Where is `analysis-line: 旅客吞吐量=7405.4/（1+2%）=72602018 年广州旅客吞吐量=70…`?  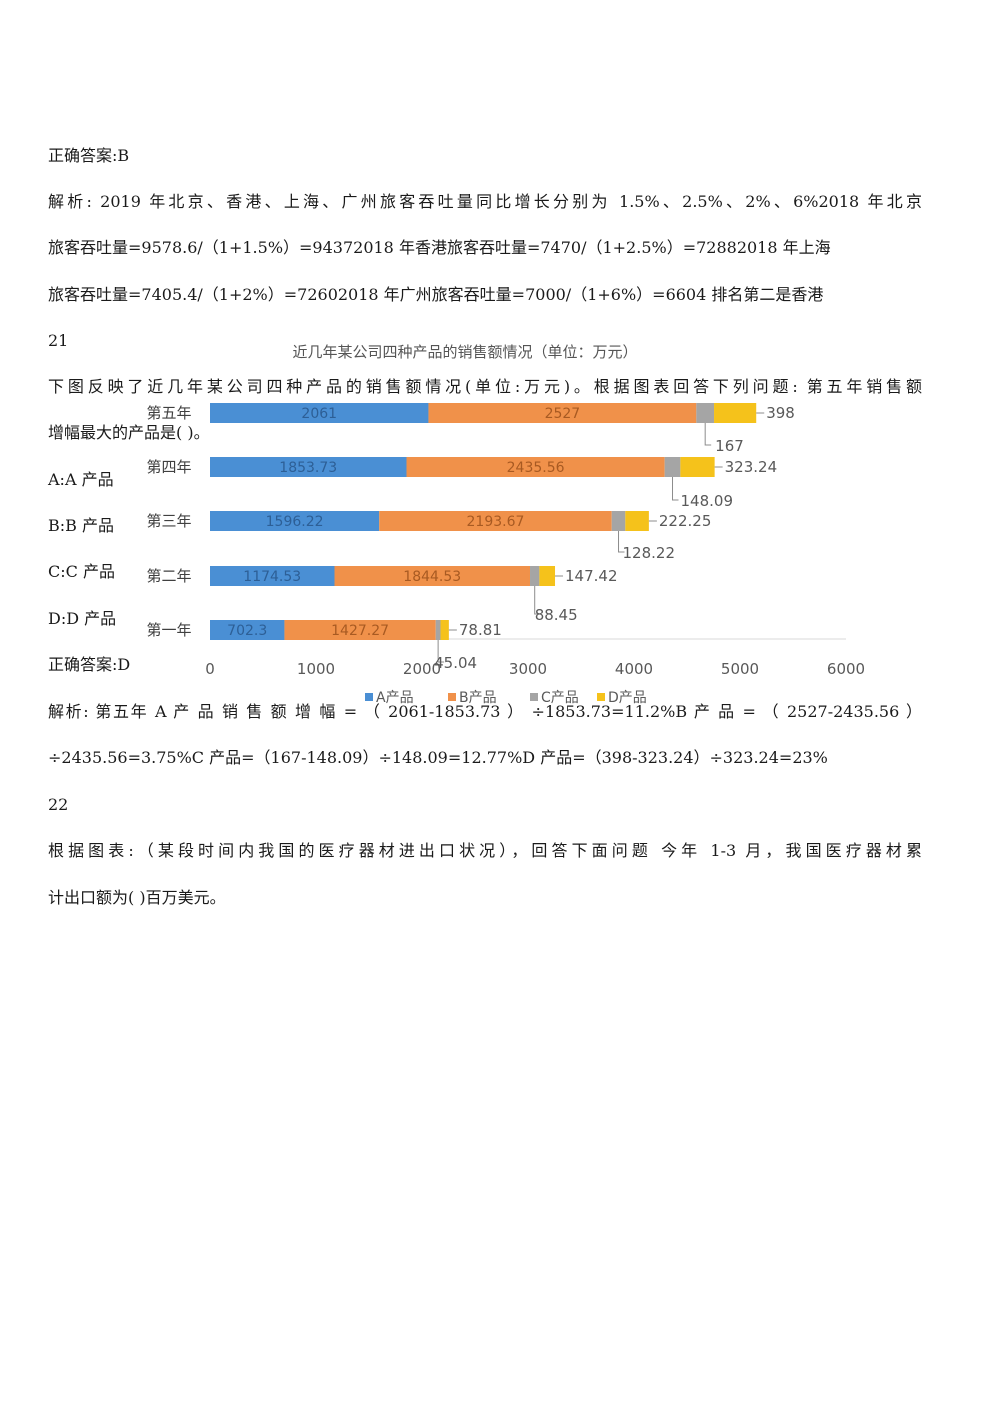 analysis-line: 旅客吞吐量=7405.4/（1+2%）=72602018 年广州旅客吞吐量=70… is located at coordinates (436, 294).